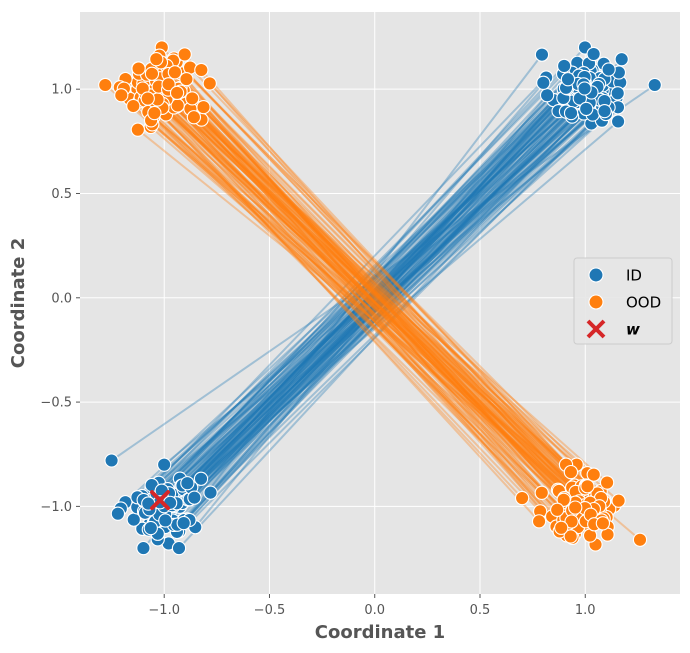 The width and height of the screenshot is (690, 653). I want to click on y-tick-label: 0.5, so click(61, 194).